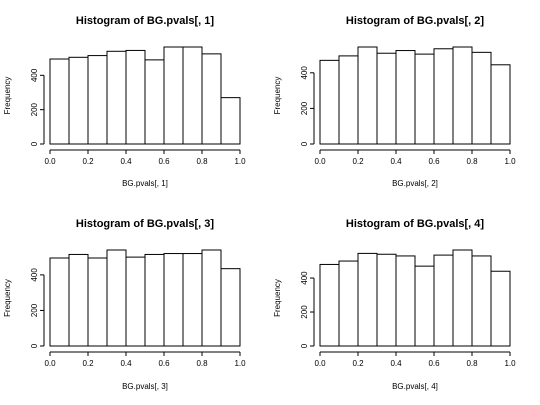  What do you see at coordinates (145, 224) in the screenshot?
I see `chart-title: Histogram of BG.pvals[, 3]` at bounding box center [145, 224].